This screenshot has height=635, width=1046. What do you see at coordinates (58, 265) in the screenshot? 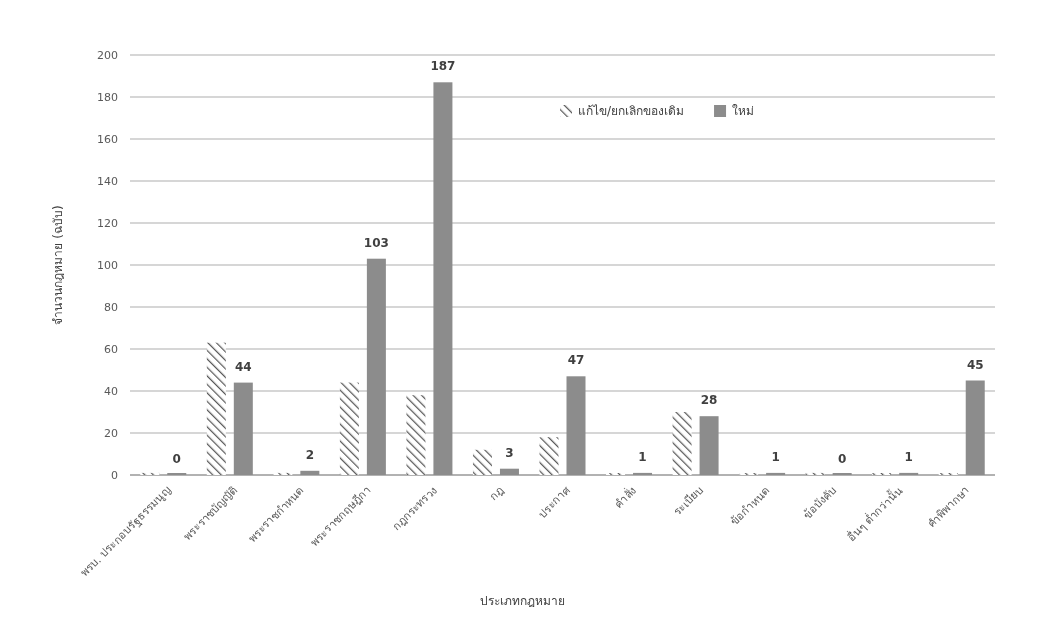
I see `y-axis-title: จำนวนกฎหมาย (ฉบับ)` at bounding box center [58, 265].